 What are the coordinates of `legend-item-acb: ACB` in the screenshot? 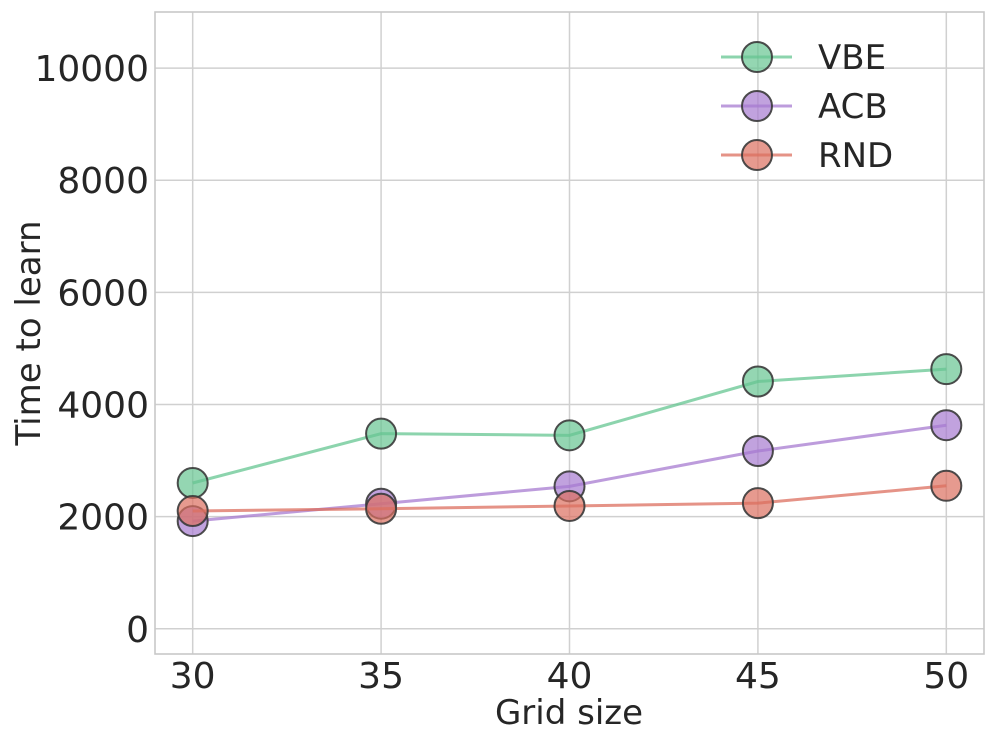 It's located at (804, 107).